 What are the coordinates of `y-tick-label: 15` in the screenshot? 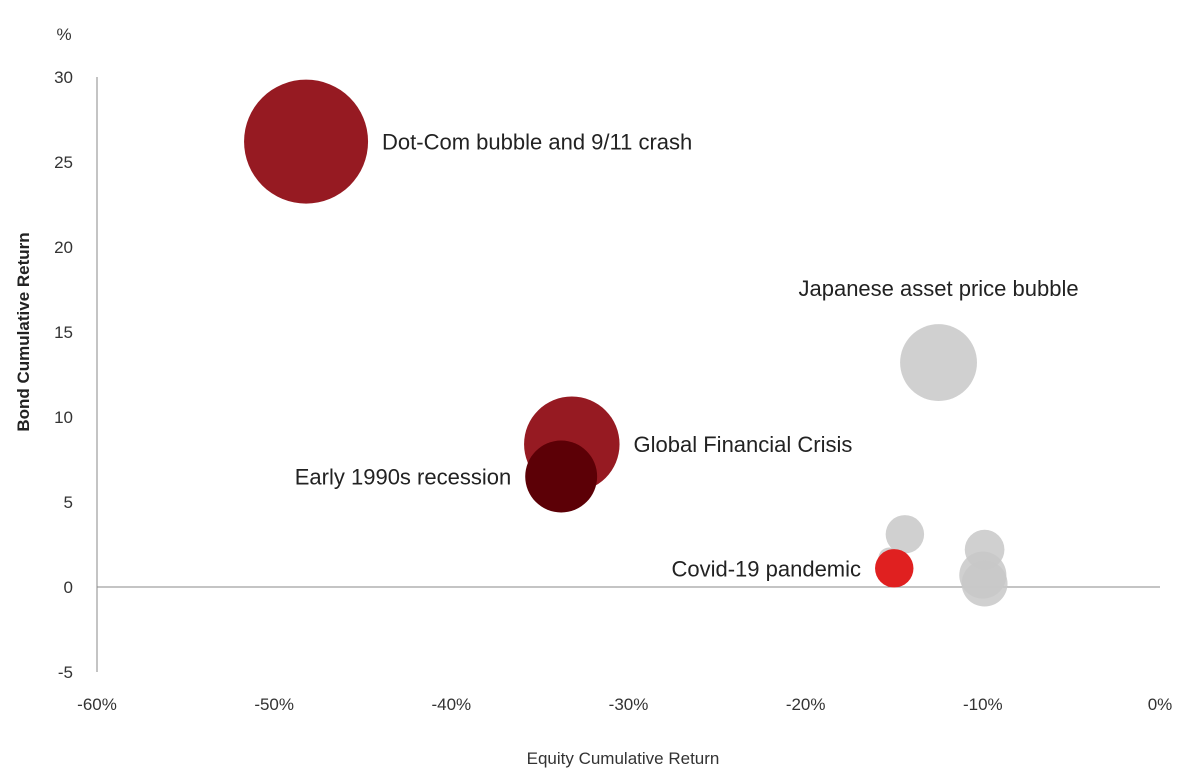 It's located at (63, 332).